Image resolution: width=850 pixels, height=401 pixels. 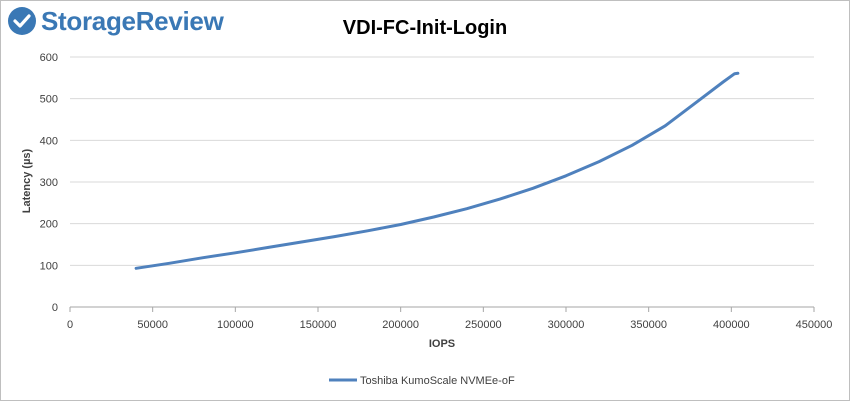 What do you see at coordinates (70, 325) in the screenshot?
I see `x-tick-label: 0` at bounding box center [70, 325].